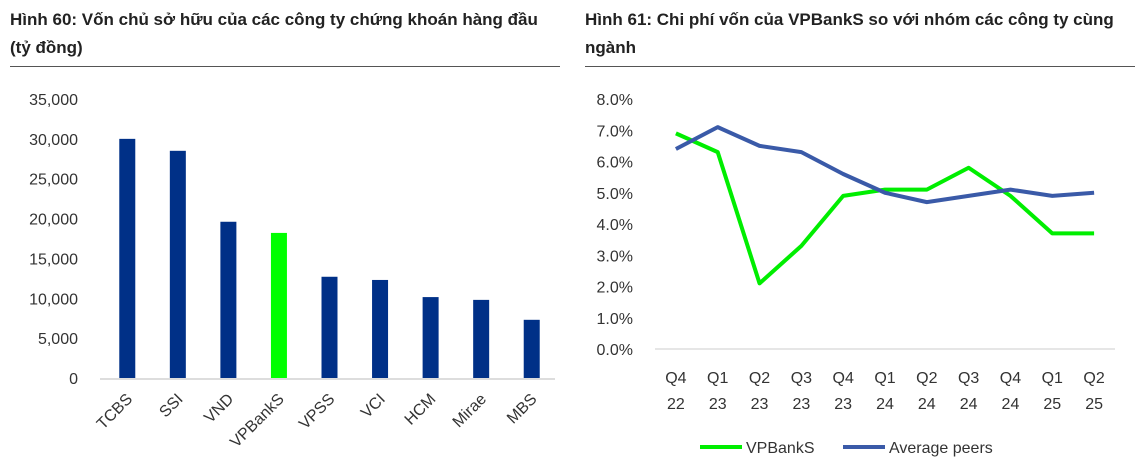  Describe the element at coordinates (531, 348) in the screenshot. I see `bar-mbs` at that location.